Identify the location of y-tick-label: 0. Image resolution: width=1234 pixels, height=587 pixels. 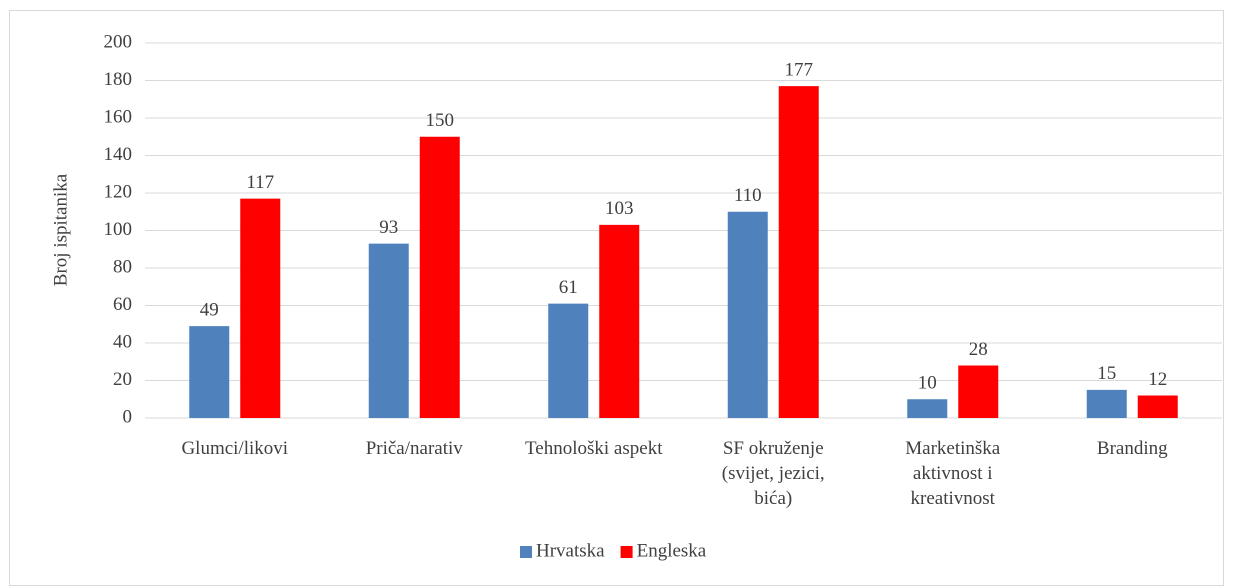
(128, 416).